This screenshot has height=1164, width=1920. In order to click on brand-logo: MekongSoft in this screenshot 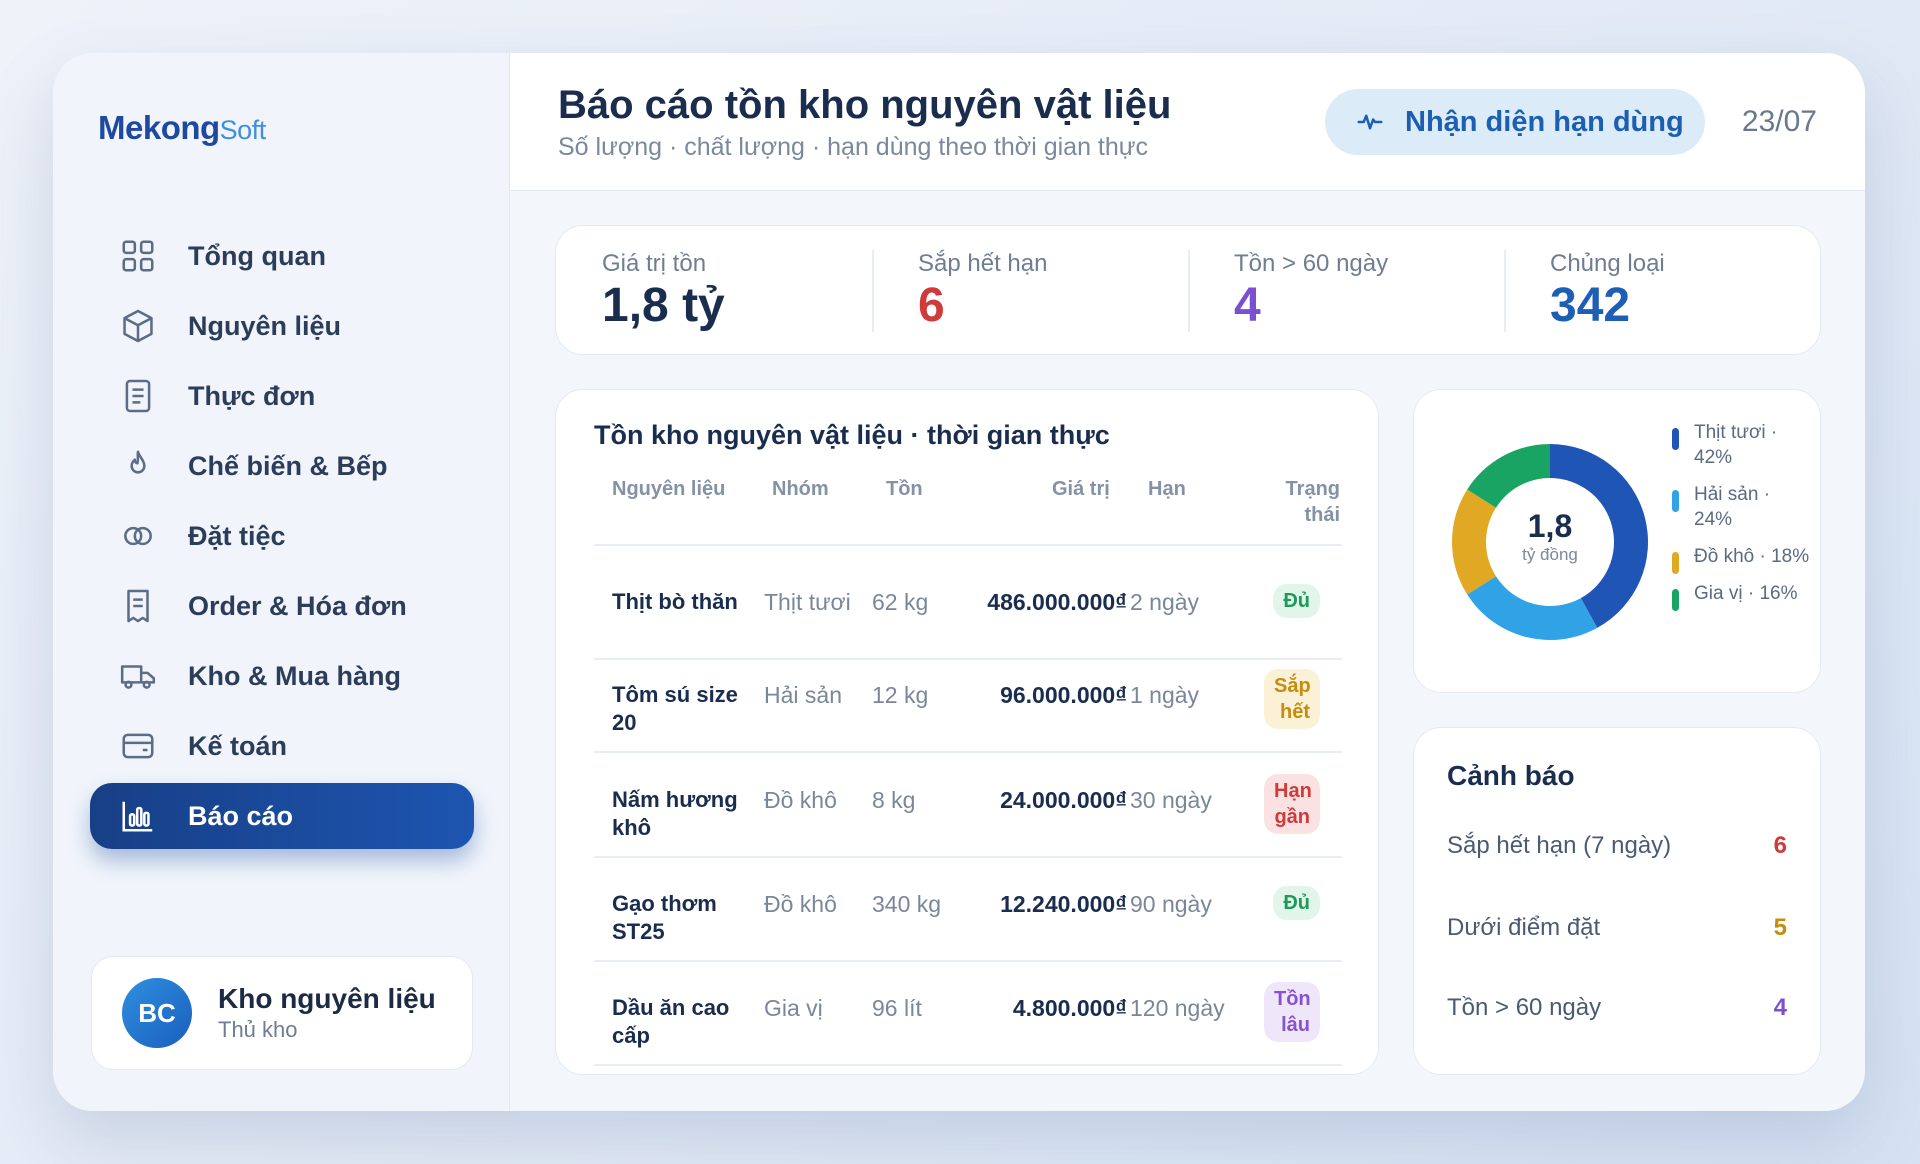, I will do `click(182, 128)`.